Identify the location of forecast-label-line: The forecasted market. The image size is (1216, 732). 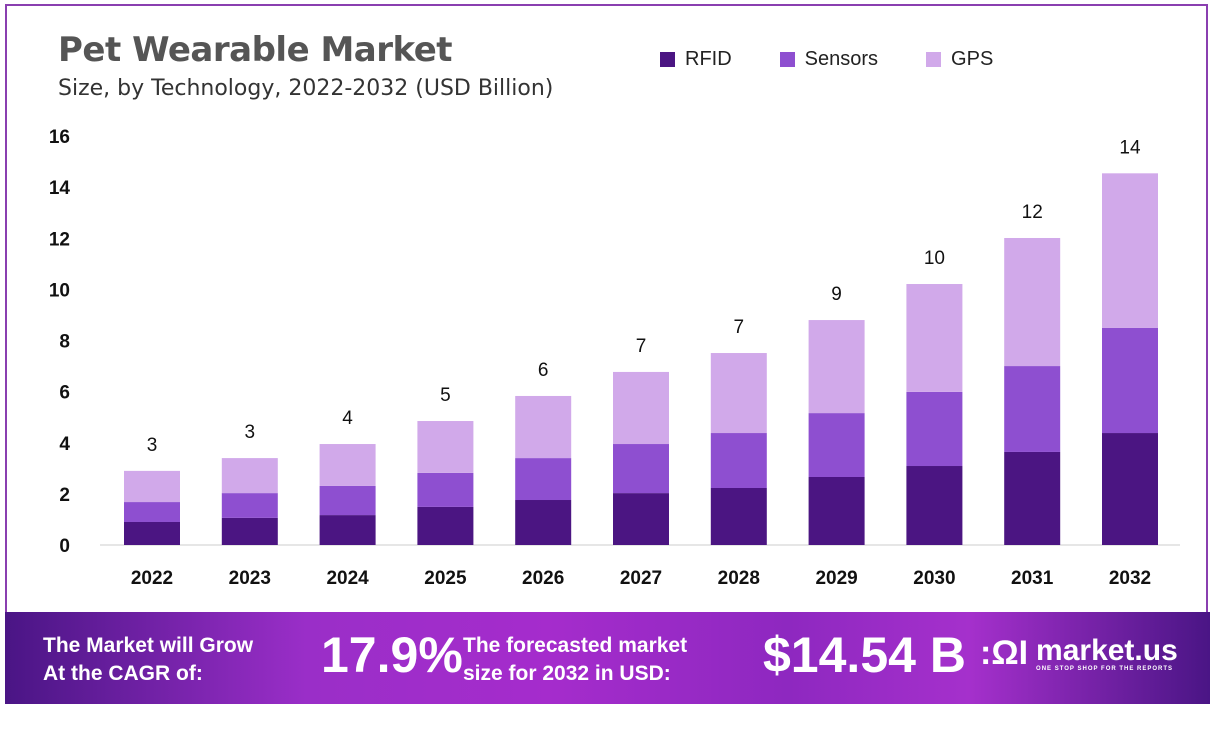
(575, 645).